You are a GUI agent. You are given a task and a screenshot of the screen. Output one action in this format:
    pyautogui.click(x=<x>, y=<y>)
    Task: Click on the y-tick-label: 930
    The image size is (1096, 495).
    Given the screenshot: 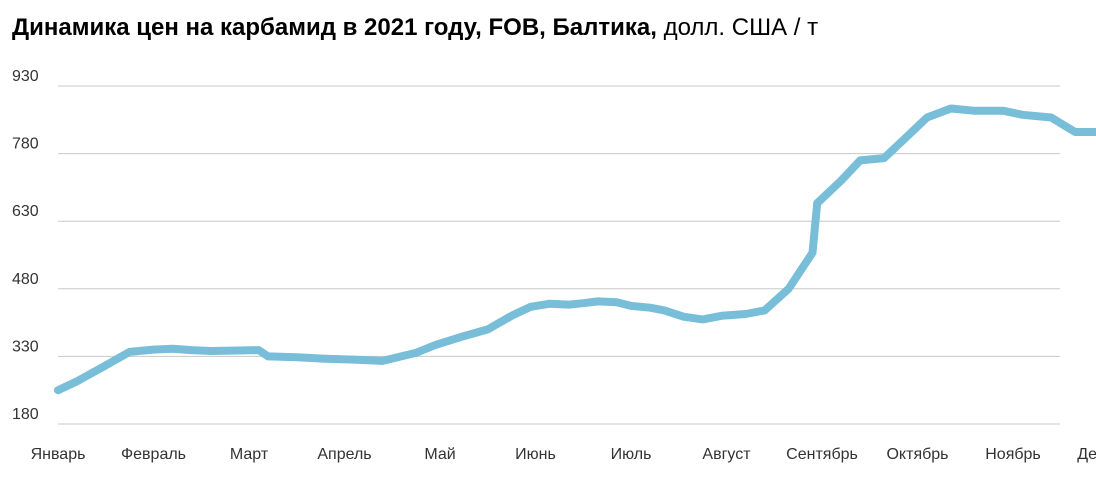 What is the action you would take?
    pyautogui.click(x=25, y=76)
    